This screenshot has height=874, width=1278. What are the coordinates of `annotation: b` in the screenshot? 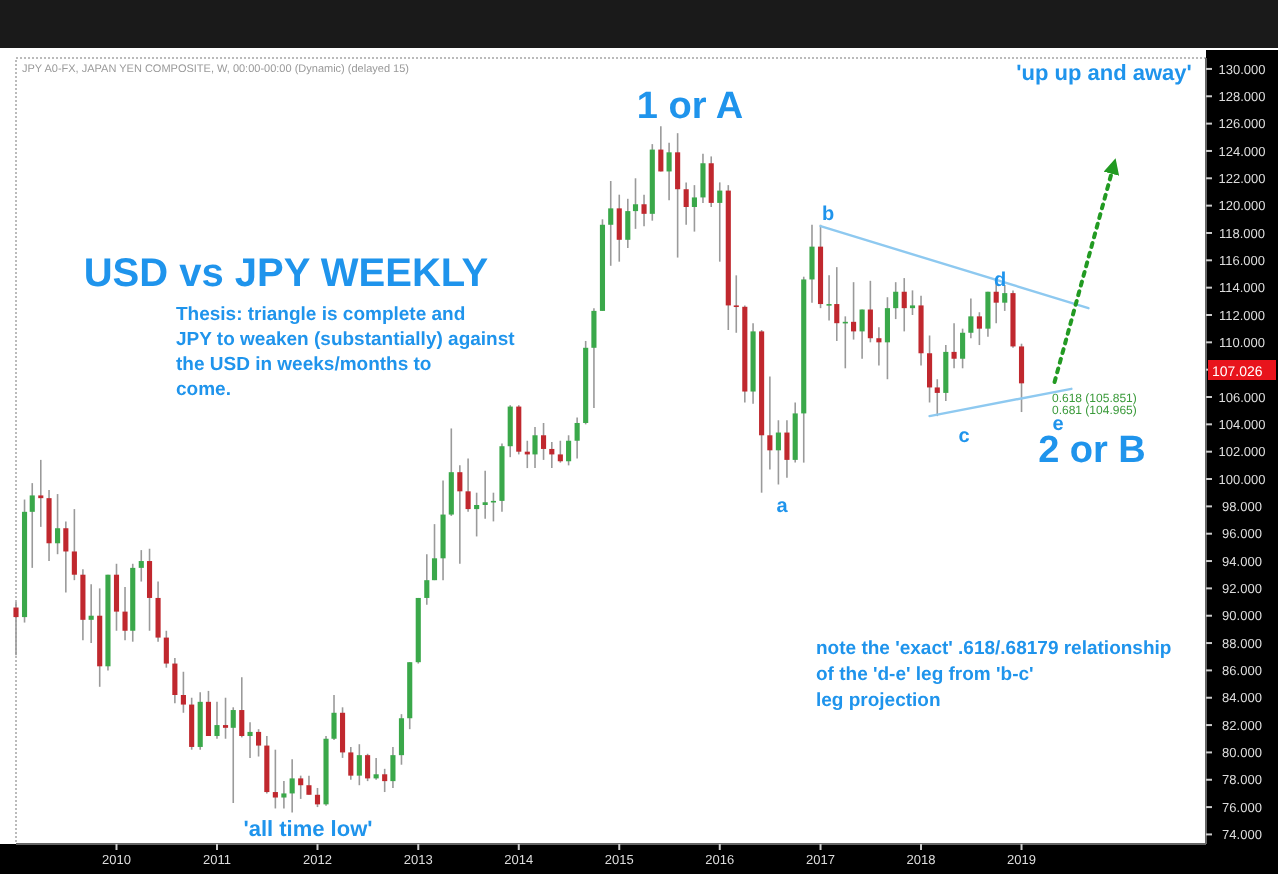 It's located at (828, 215).